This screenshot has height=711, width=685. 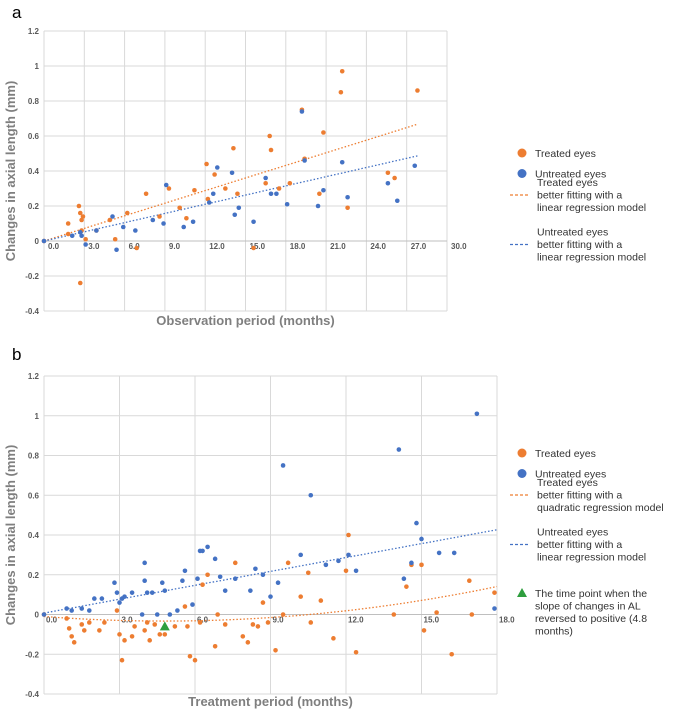 What do you see at coordinates (572, 233) in the screenshot?
I see `legend-label: Untreated eyes` at bounding box center [572, 233].